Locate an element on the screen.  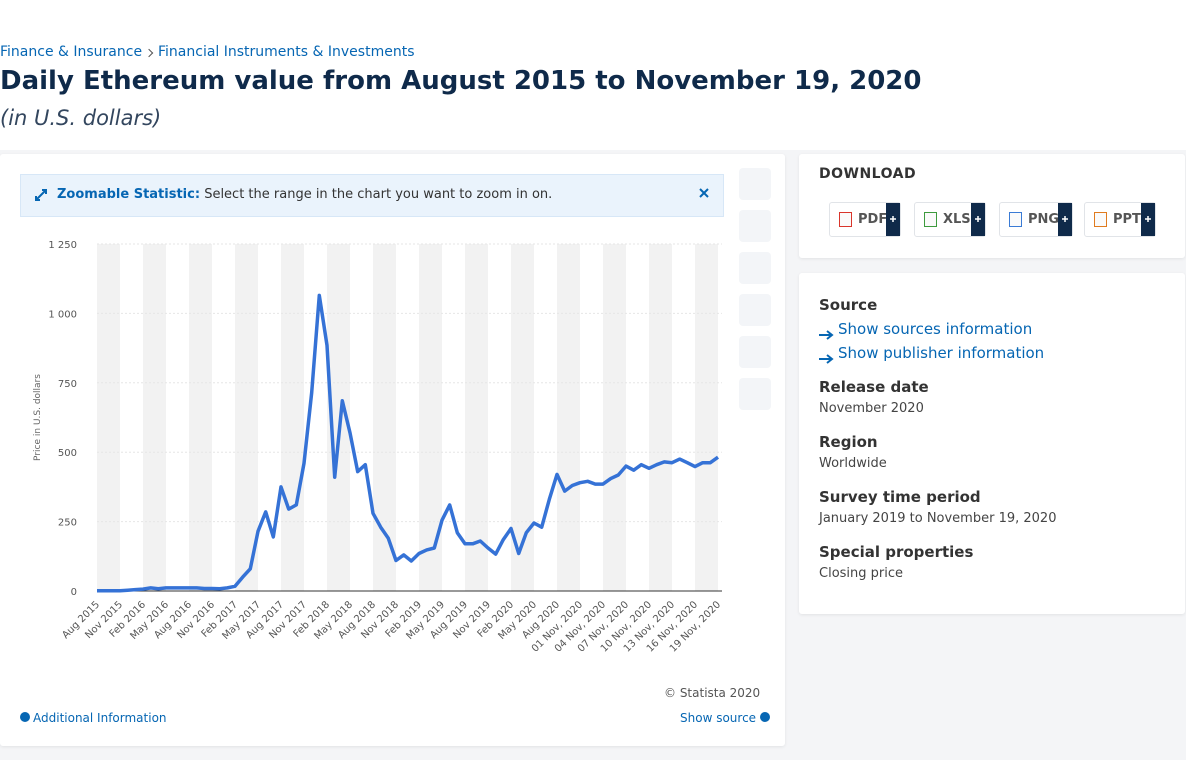
download-title: DOWNLOAD is located at coordinates (868, 174).